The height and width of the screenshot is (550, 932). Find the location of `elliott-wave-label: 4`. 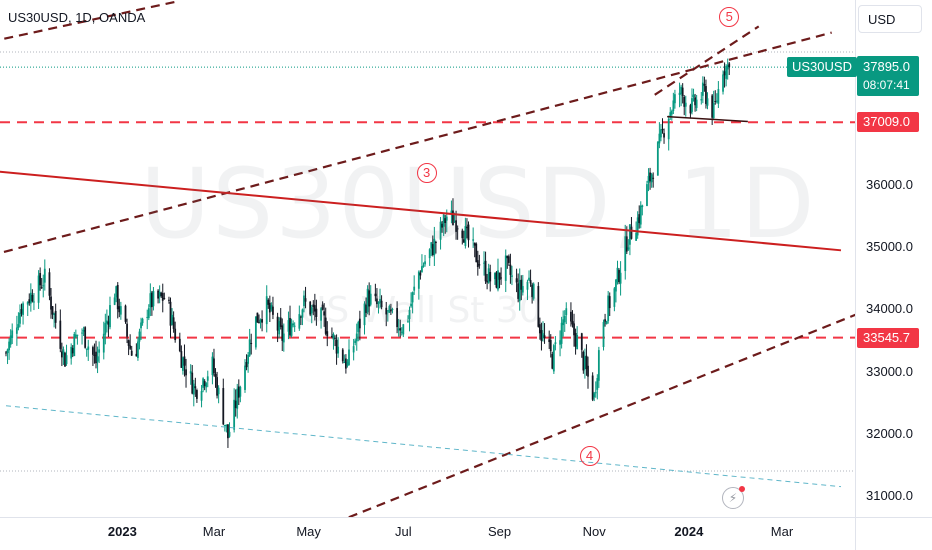

elliott-wave-label: 4 is located at coordinates (589, 455).